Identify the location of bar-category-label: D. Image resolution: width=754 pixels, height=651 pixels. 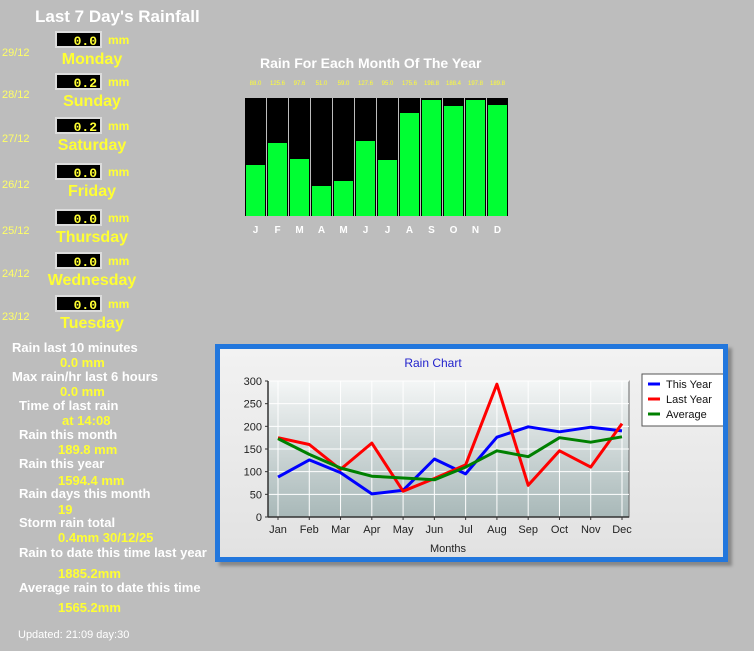
(497, 230).